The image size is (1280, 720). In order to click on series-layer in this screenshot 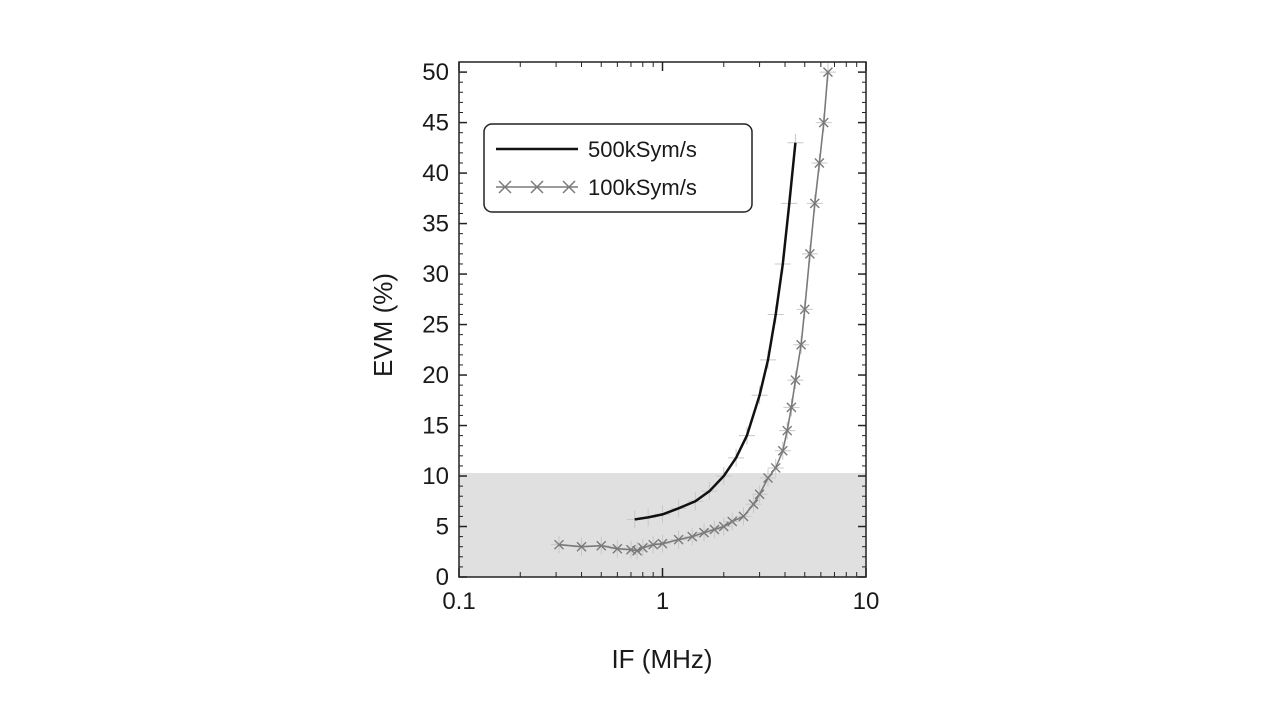, I will do `click(693, 311)`.